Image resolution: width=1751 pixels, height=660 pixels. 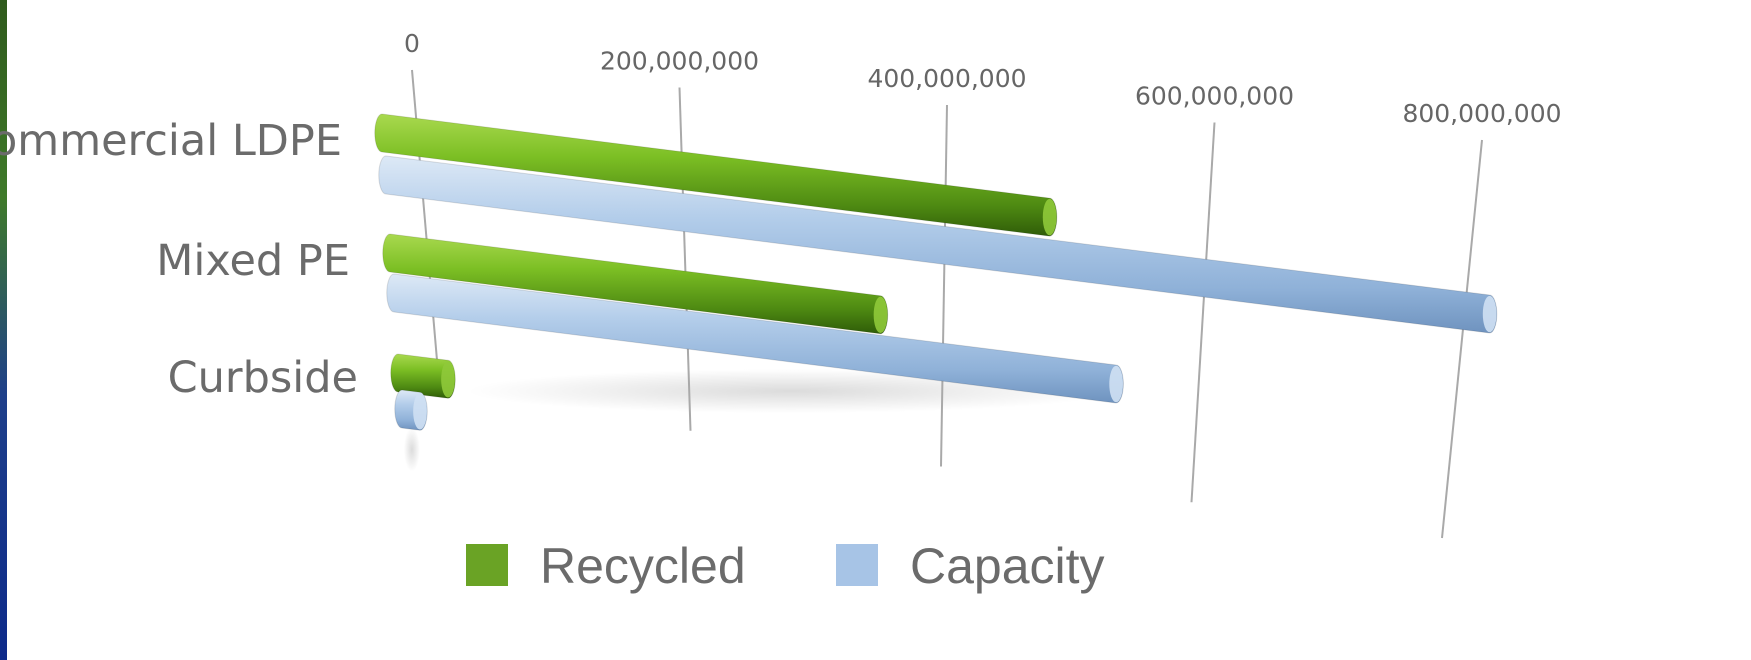 I want to click on legend-label: Recycled, so click(x=643, y=566).